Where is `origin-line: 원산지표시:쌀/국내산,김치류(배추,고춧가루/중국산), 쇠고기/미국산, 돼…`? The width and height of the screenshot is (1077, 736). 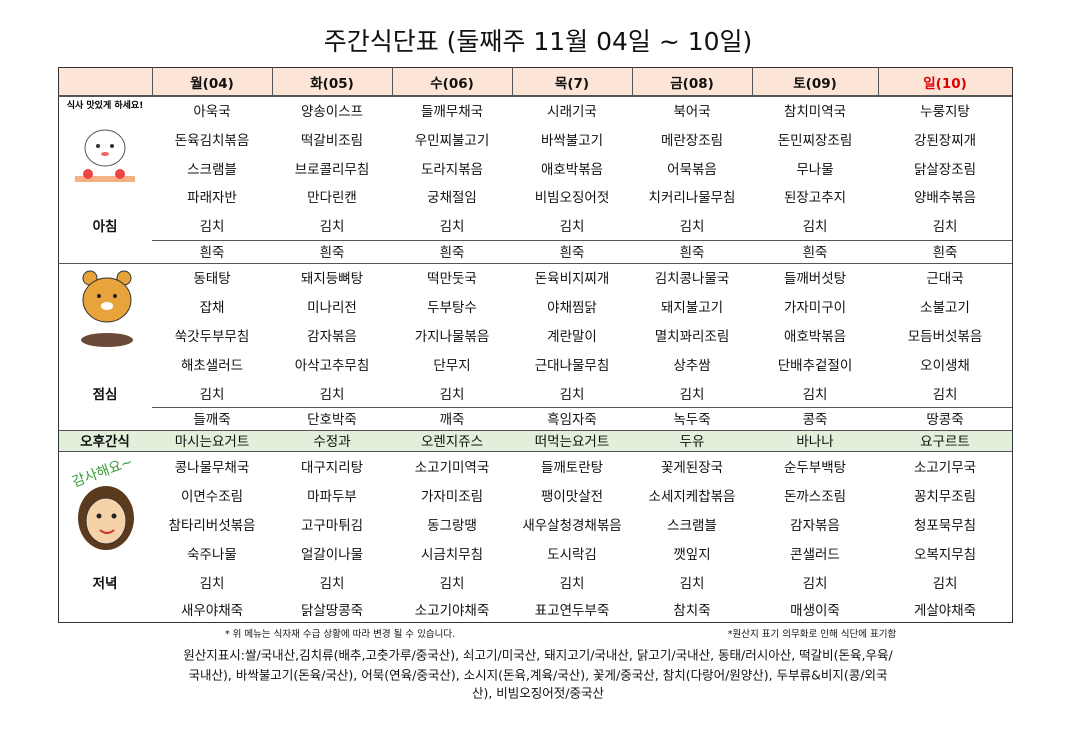
origin-line: 원산지표시:쌀/국내산,김치류(배추,고춧가루/중국산), 쇠고기/미국산, 돼… is located at coordinates (538, 655).